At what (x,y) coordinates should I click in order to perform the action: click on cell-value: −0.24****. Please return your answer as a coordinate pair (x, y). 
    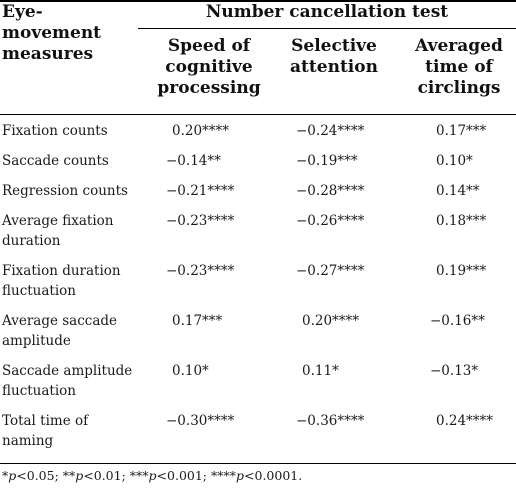
    Looking at the image, I should click on (330, 131).